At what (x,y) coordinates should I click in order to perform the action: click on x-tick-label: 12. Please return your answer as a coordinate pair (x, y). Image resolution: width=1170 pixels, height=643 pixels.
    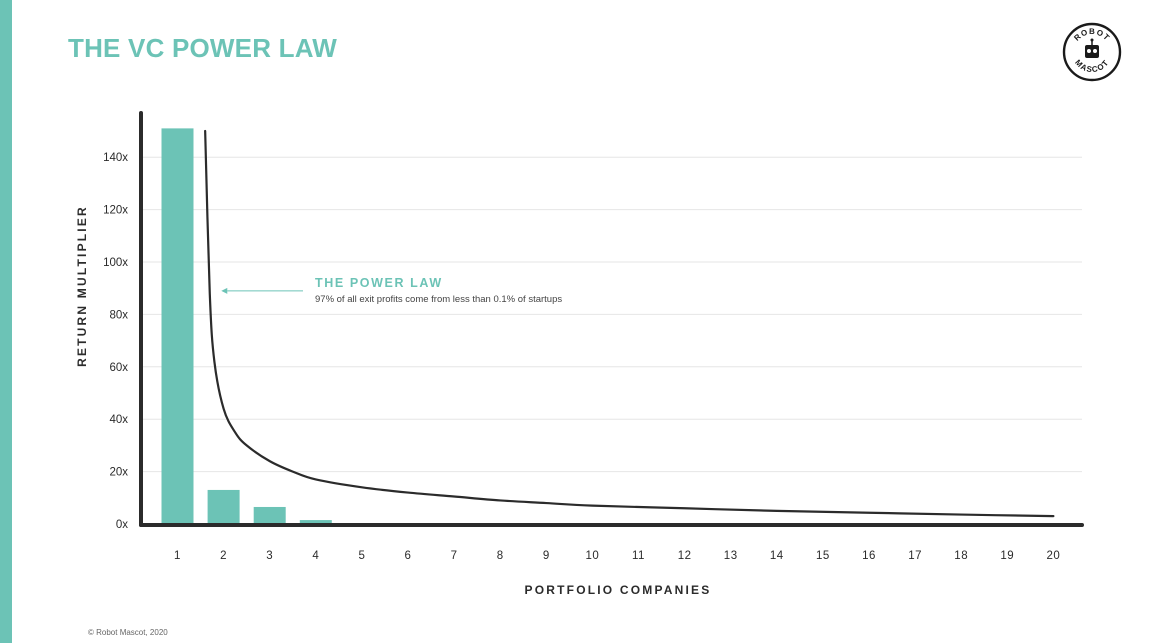
    Looking at the image, I should click on (685, 556).